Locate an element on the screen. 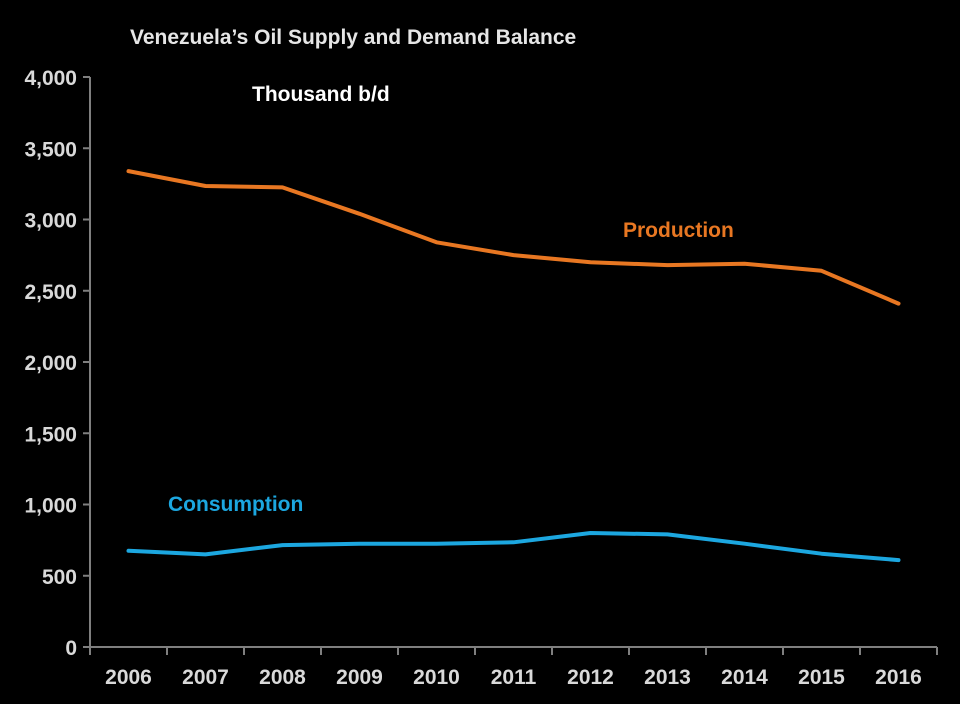 This screenshot has width=960, height=704. y-tick-label: 500 is located at coordinates (59, 577).